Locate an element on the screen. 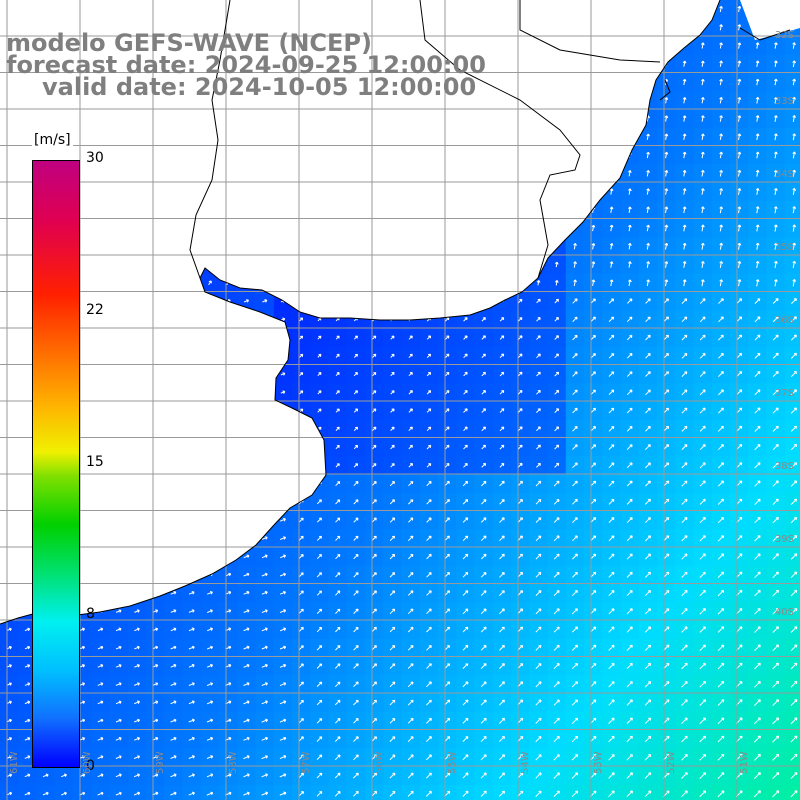  lon-label: 60W is located at coordinates (87, 762).